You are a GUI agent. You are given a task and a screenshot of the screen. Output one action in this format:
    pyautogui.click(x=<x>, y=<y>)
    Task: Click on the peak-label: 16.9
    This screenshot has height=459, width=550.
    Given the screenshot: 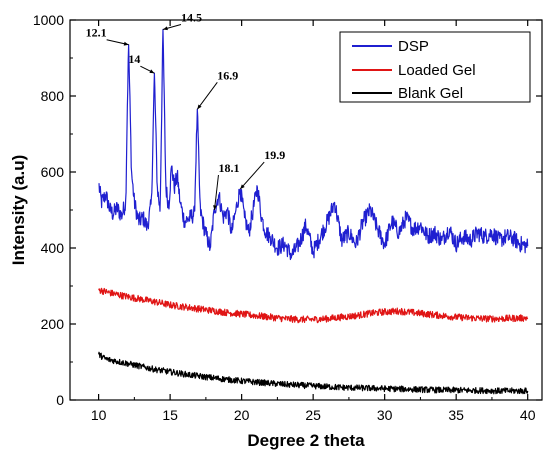 What is the action you would take?
    pyautogui.click(x=227, y=75)
    